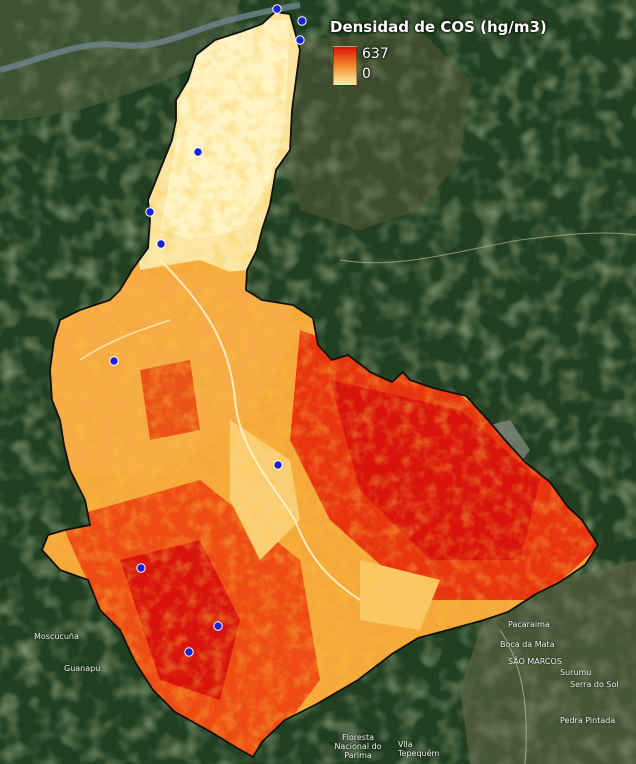 The height and width of the screenshot is (764, 636). Describe the element at coordinates (56, 636) in the screenshot. I see `place-label-mosucurua: Moscucuña` at that location.